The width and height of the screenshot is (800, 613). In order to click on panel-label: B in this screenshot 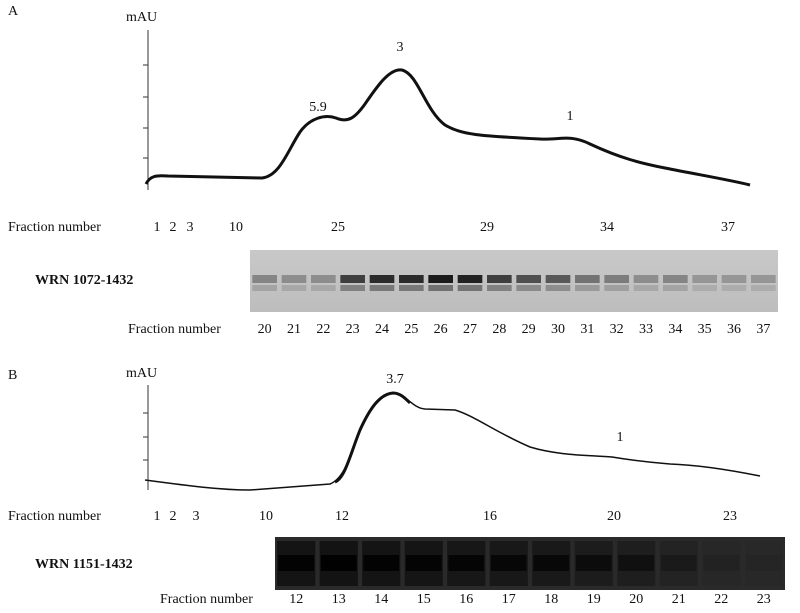, I will do `click(12, 375)`.